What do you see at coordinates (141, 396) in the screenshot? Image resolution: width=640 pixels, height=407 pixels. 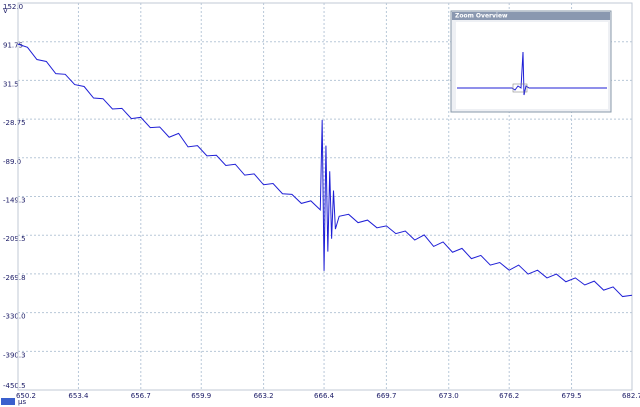 I see `x-tick-label: 656.7` at bounding box center [141, 396].